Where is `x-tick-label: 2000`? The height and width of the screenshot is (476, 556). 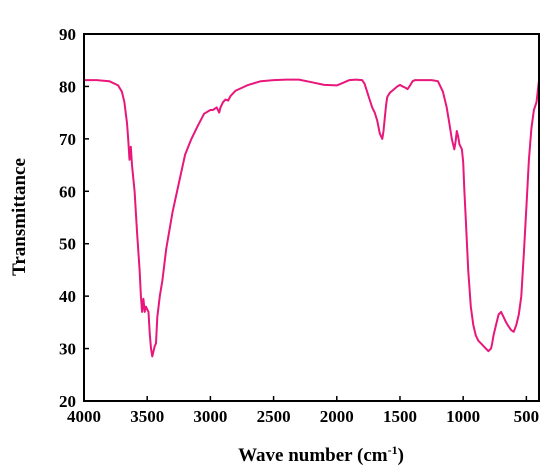 x-tick-label: 2000 is located at coordinates (337, 416).